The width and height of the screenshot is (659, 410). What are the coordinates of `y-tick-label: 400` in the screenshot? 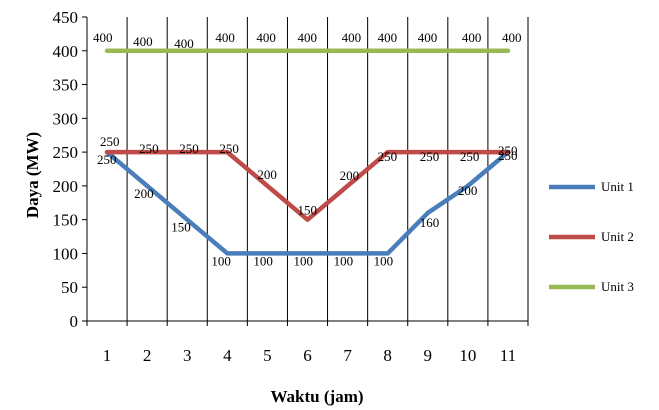 It's located at (66, 51).